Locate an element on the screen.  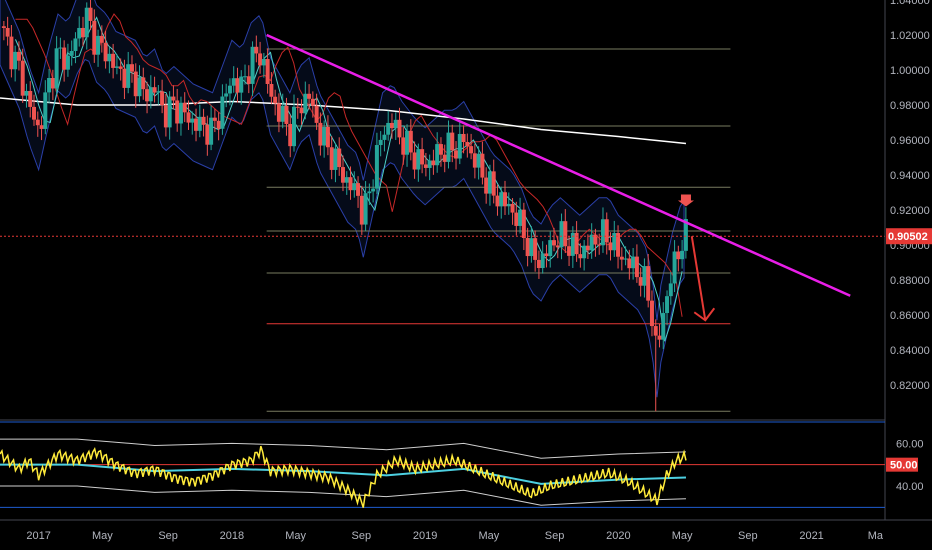
price-axis-tick: 0.96000 is located at coordinates (910, 141).